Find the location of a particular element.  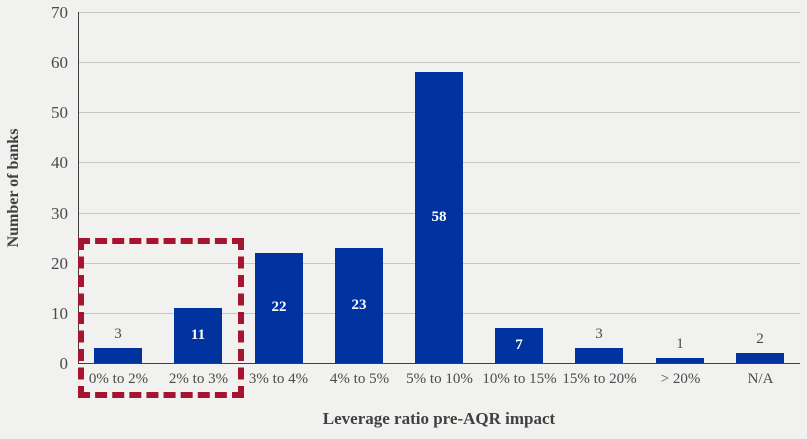

y-axis-tick-label: 70 is located at coordinates (59, 12).